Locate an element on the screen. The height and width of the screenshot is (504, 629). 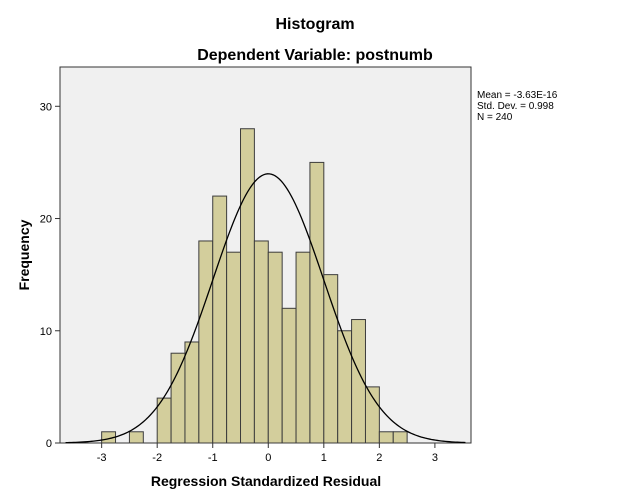
stats-line: Mean = -3.63E-16 is located at coordinates (517, 95).